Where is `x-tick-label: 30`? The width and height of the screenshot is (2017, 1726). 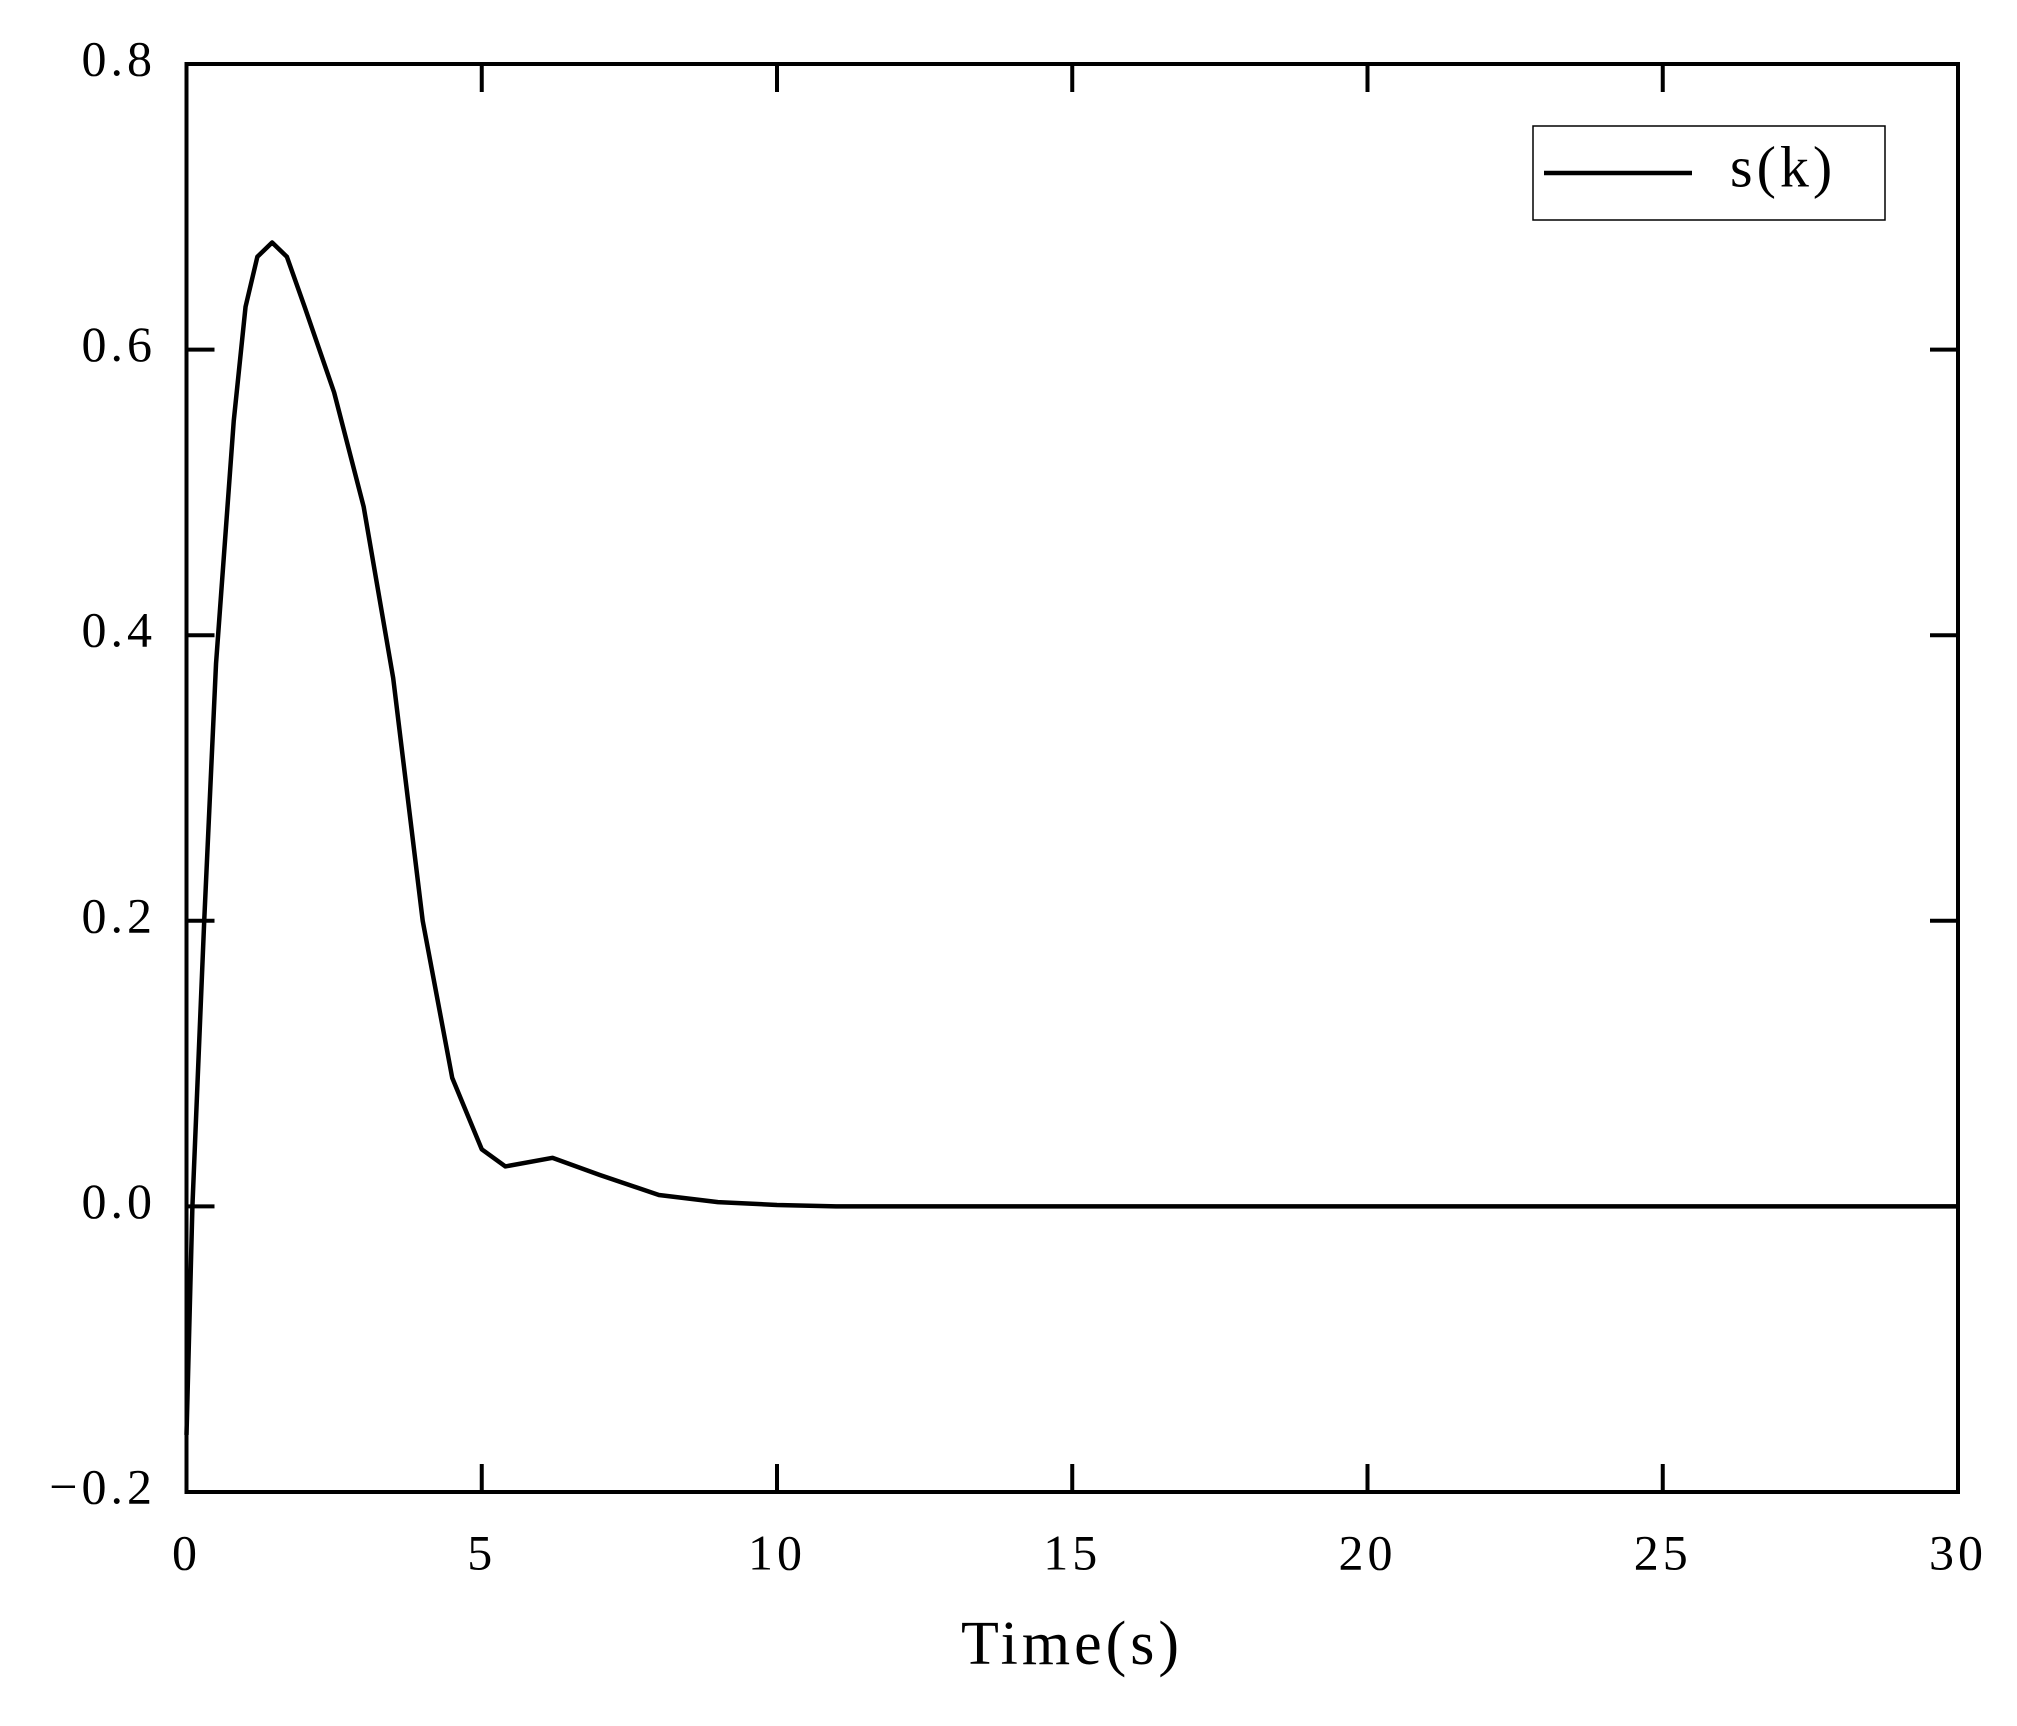 x-tick-label: 30 is located at coordinates (1958, 1552).